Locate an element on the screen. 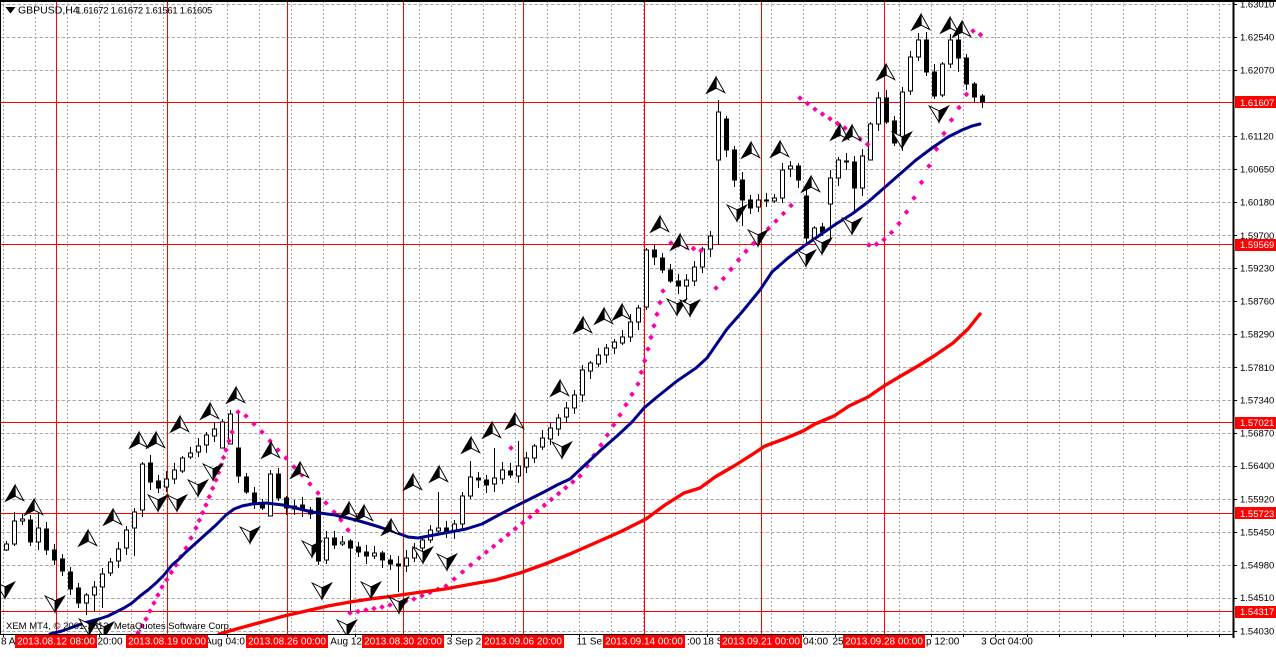  svg-text: 25 is located at coordinates (838, 642).